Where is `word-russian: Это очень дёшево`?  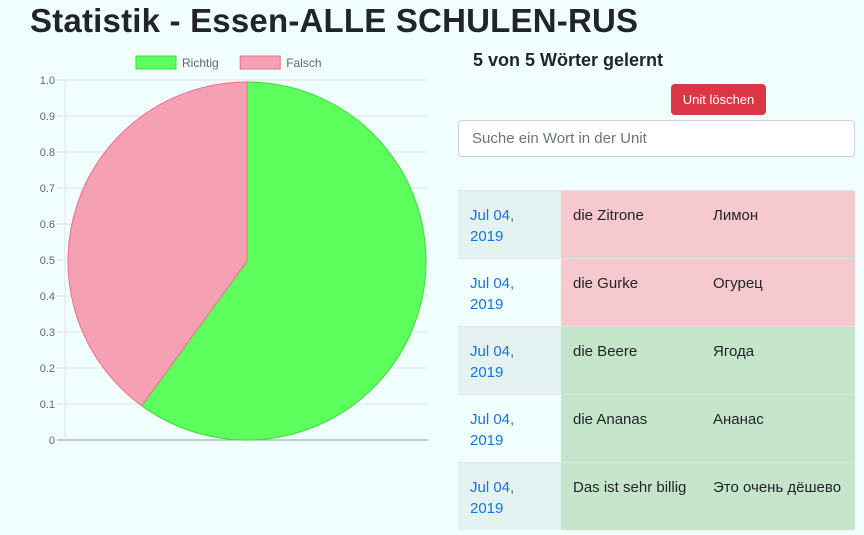 word-russian: Это очень дёшево is located at coordinates (778, 496).